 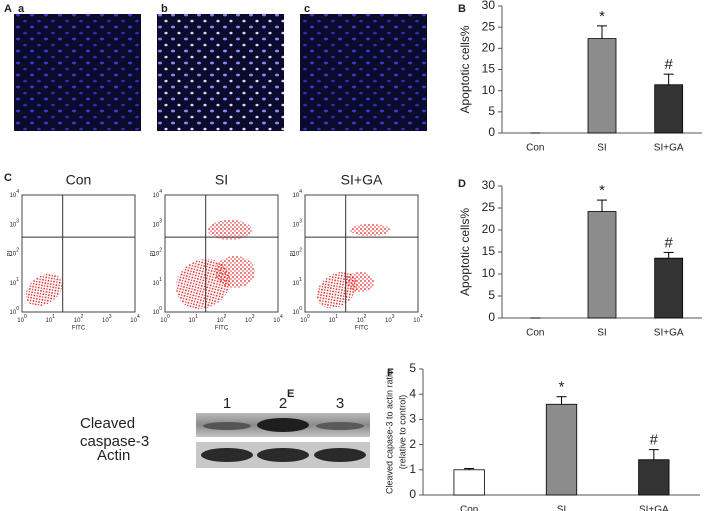 What do you see at coordinates (601, 148) in the screenshot?
I see `x-tick-label: SI` at bounding box center [601, 148].